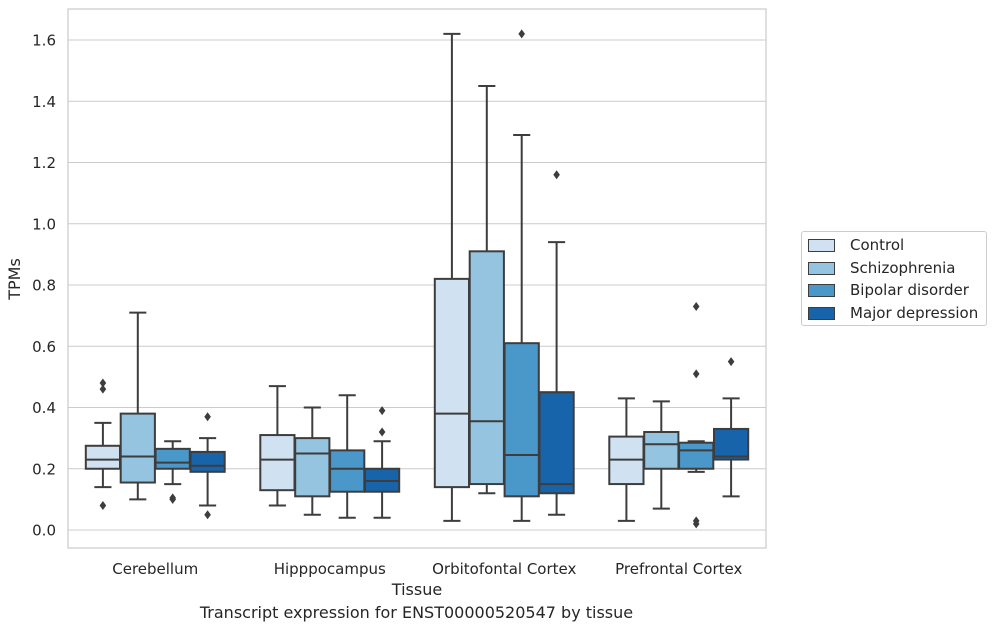  What do you see at coordinates (821, 245) in the screenshot?
I see `legend-swatch-control` at bounding box center [821, 245].